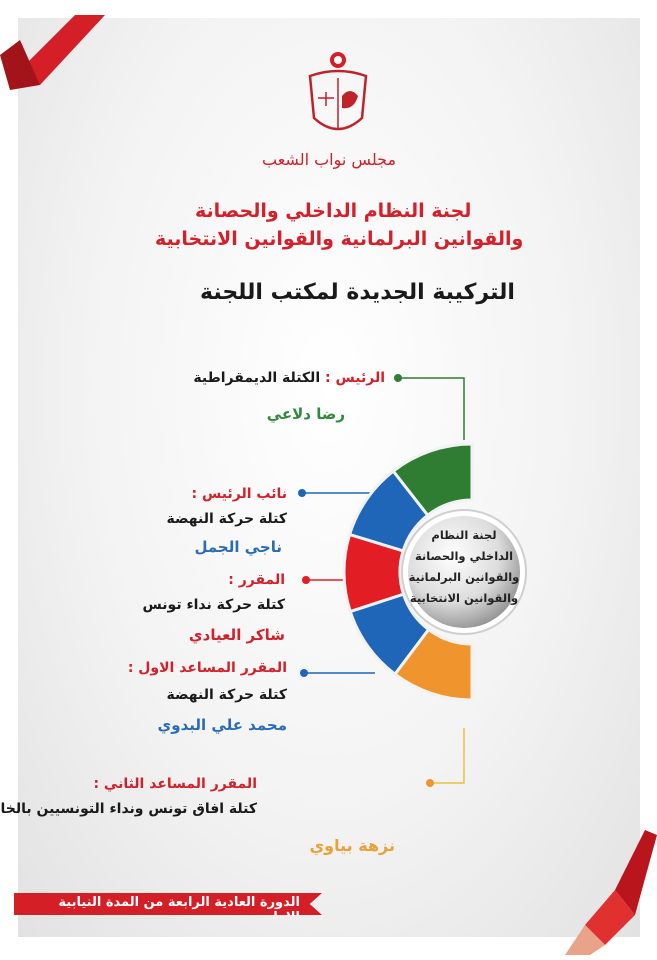 This screenshot has width=657, height=960. I want to click on role: المقرر المساعد الثاني :, so click(175, 784).